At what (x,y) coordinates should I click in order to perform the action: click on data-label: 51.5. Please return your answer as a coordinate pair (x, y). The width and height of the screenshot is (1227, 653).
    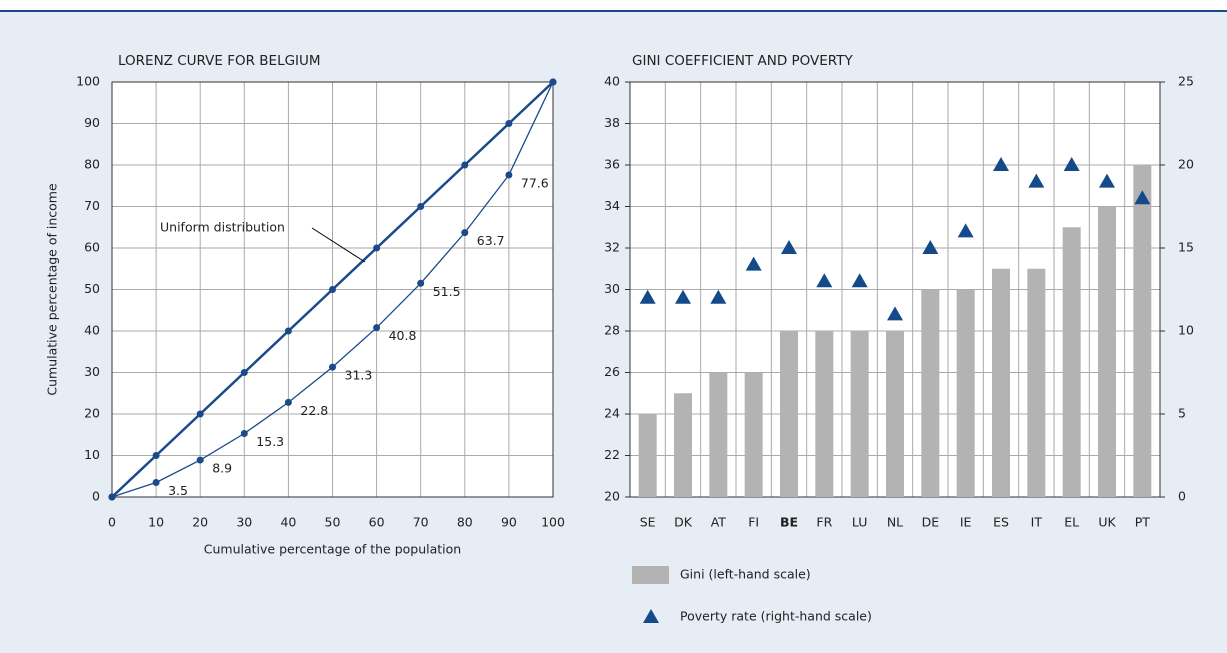
    Looking at the image, I should click on (447, 291).